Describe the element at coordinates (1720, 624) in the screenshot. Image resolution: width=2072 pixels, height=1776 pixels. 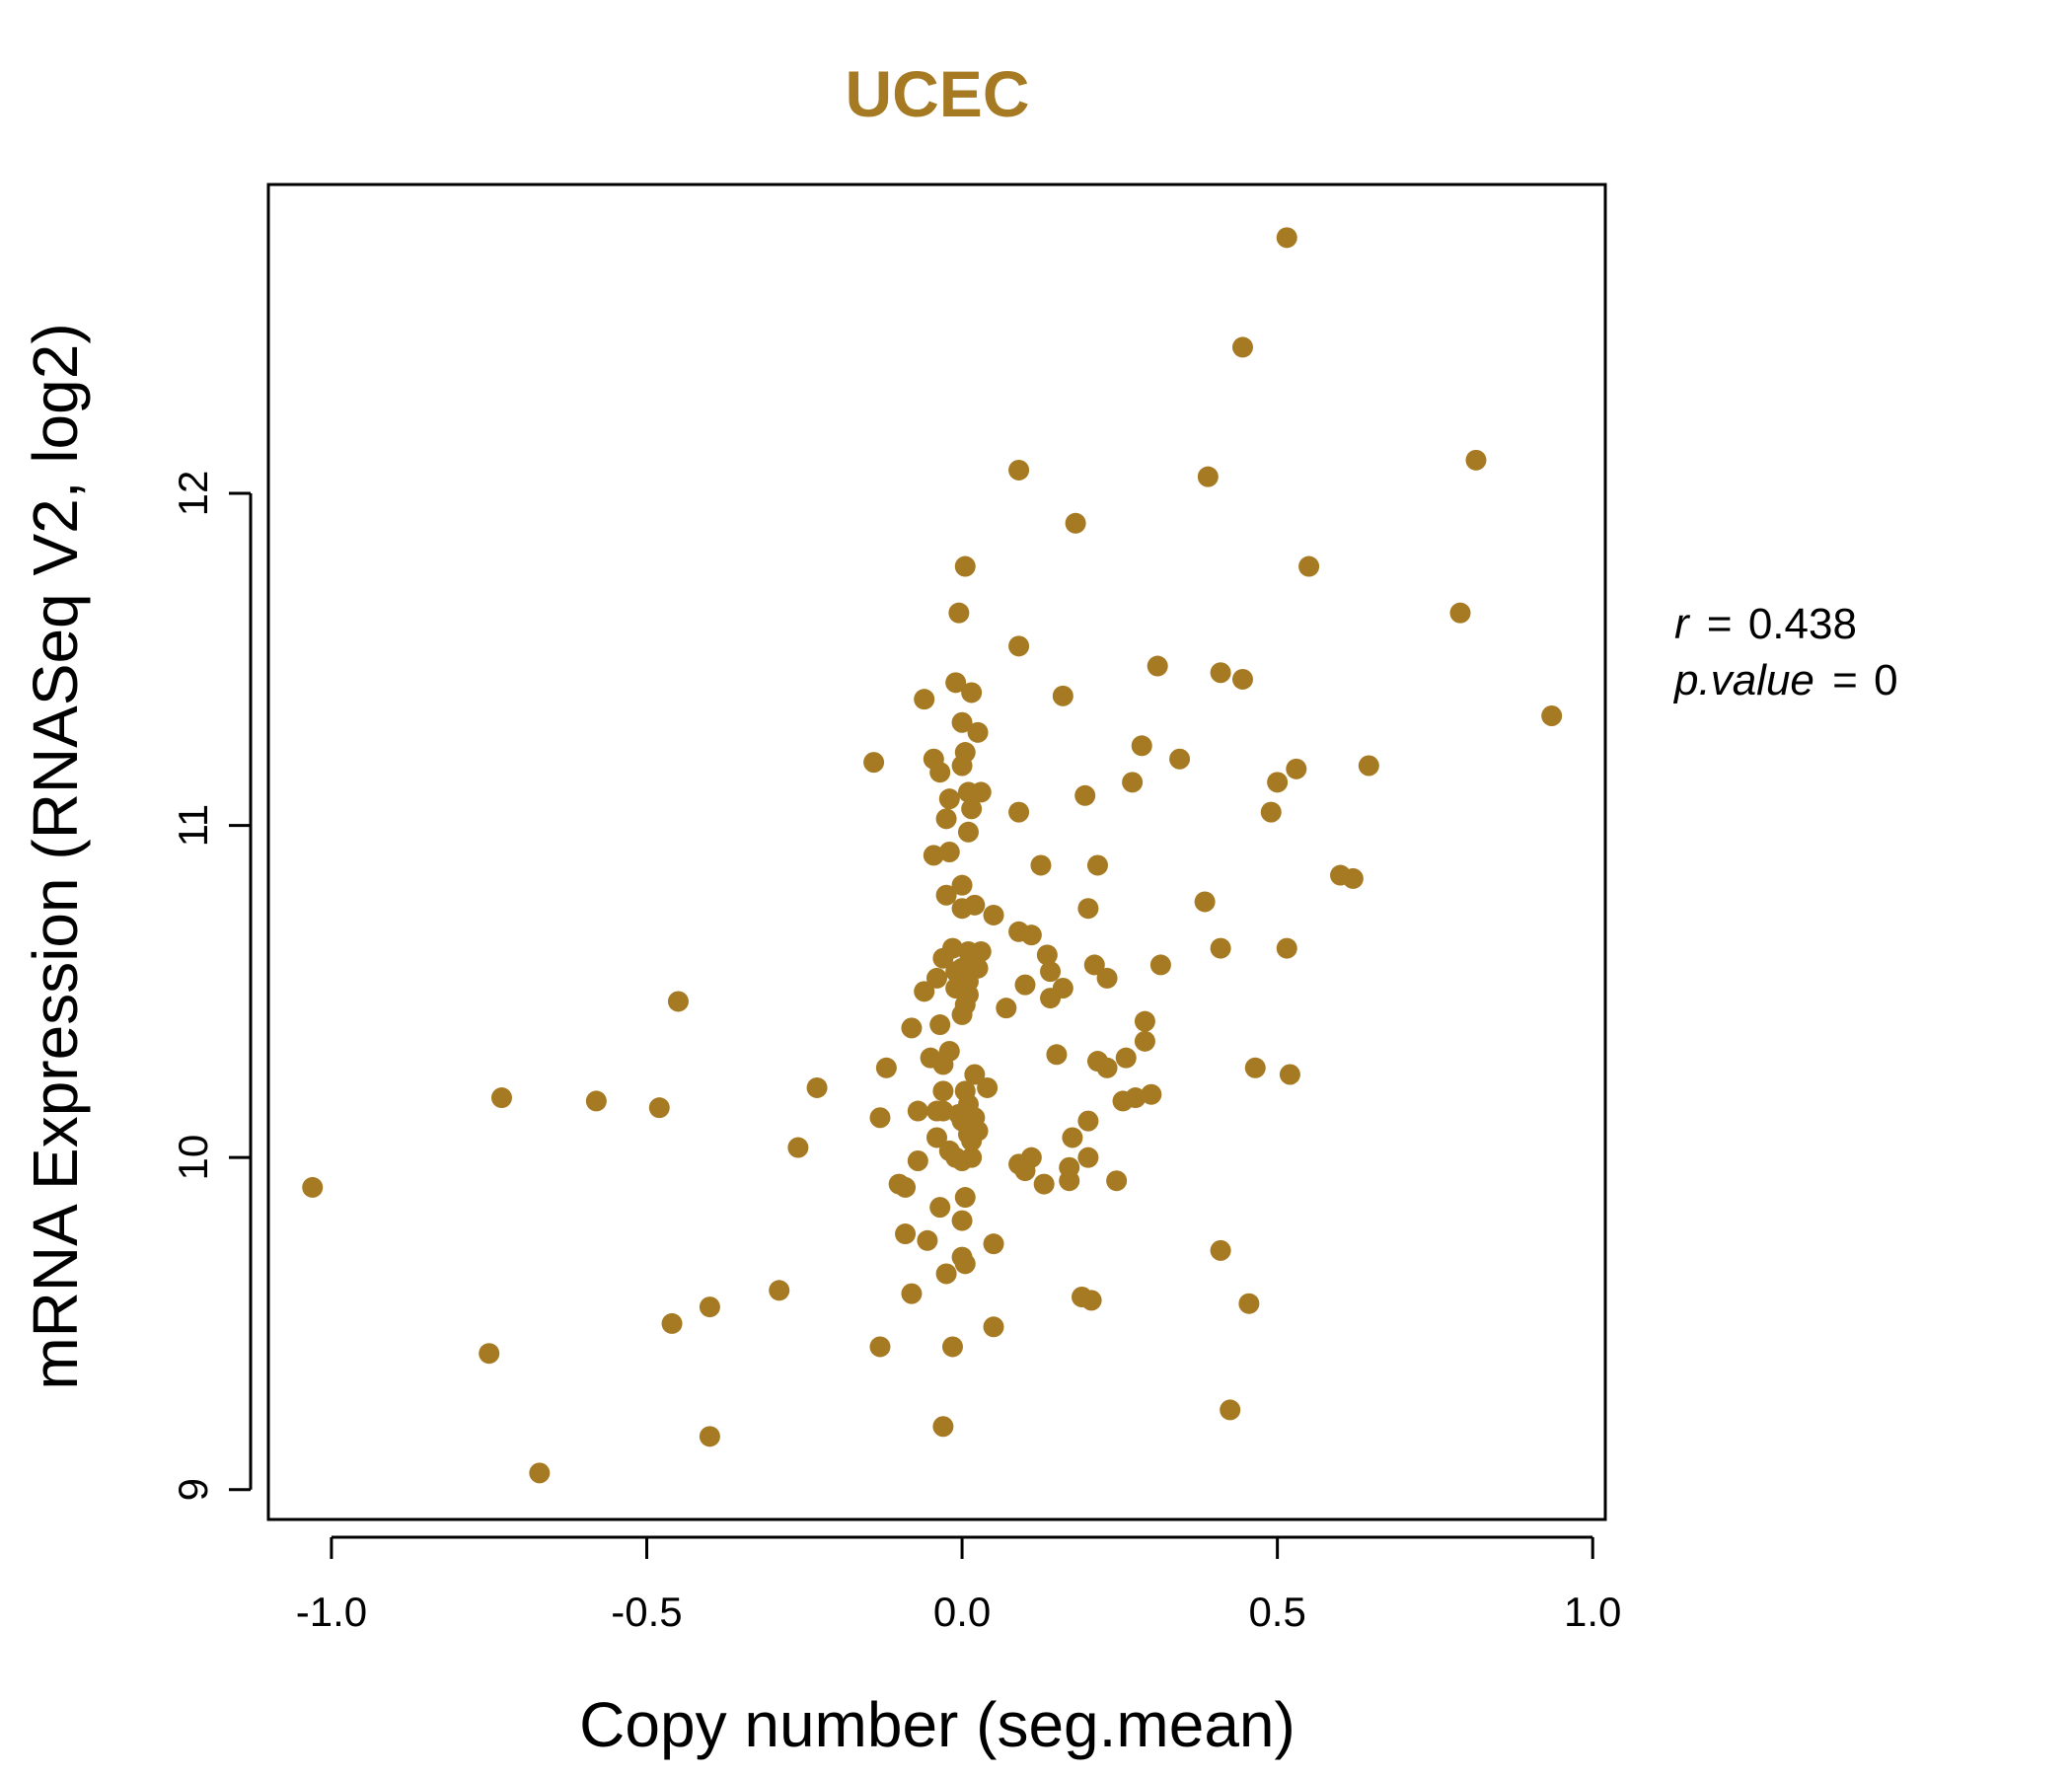
I see `r-equals: =` at that location.